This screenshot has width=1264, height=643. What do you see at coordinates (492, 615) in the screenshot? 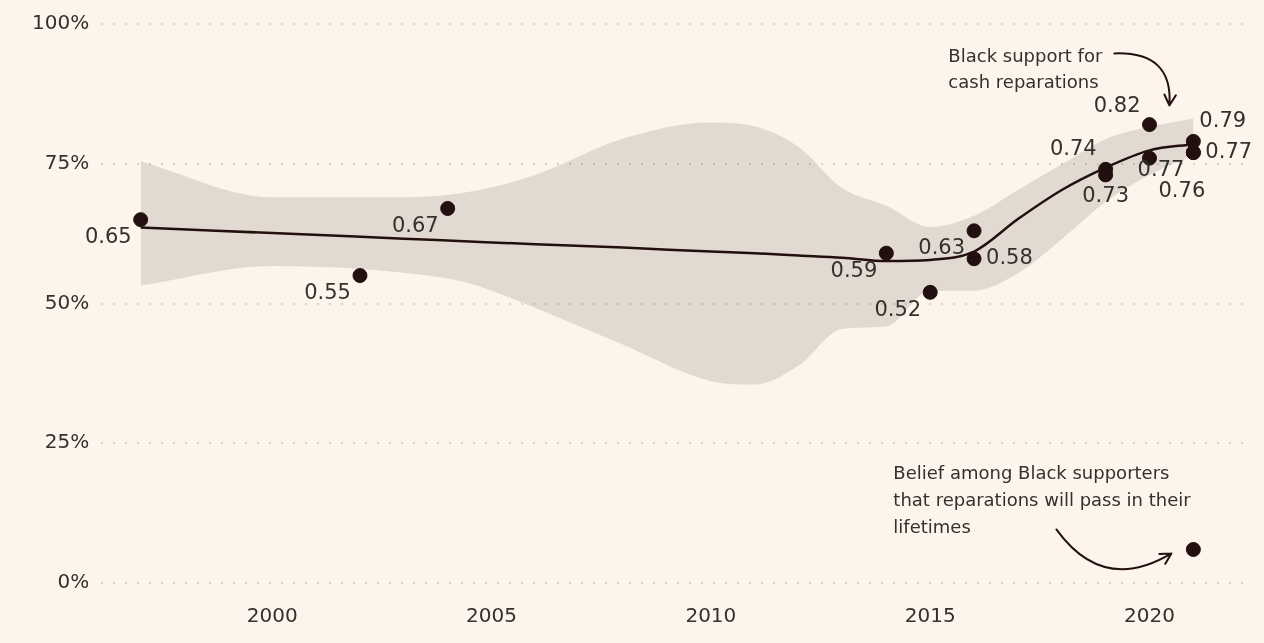
I see `x-tick-label: 2005` at bounding box center [492, 615].